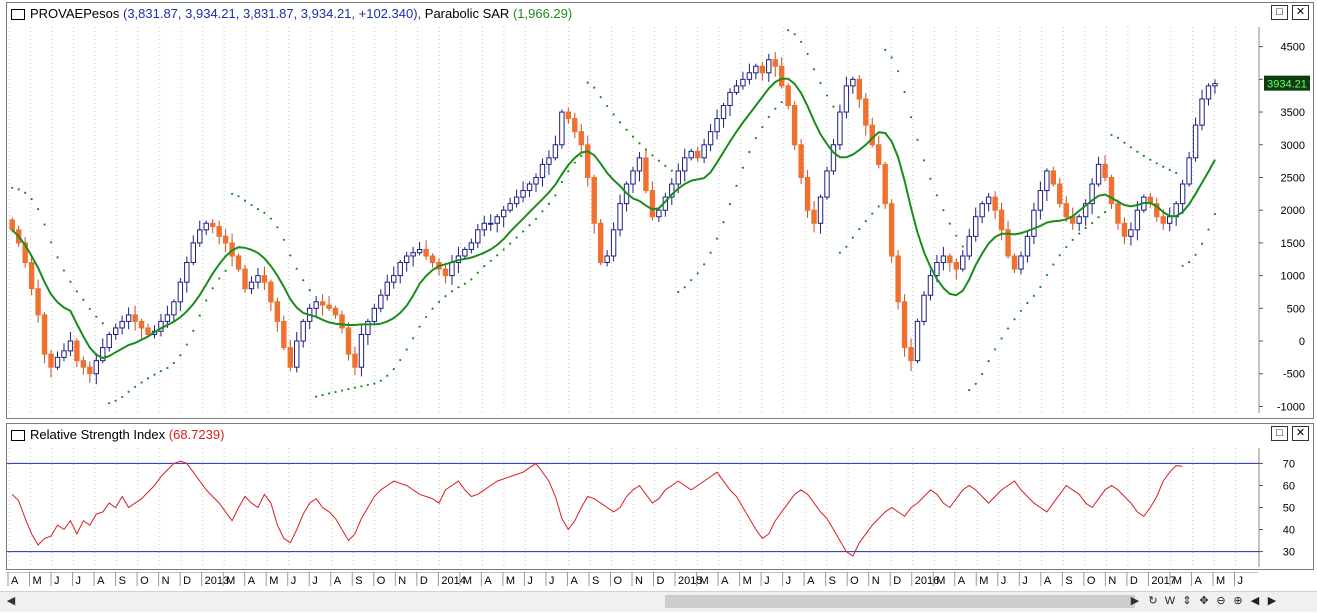 This screenshot has height=615, width=1317. Describe the element at coordinates (1153, 601) in the screenshot. I see `toolbar-undo-icon: ↻` at that location.